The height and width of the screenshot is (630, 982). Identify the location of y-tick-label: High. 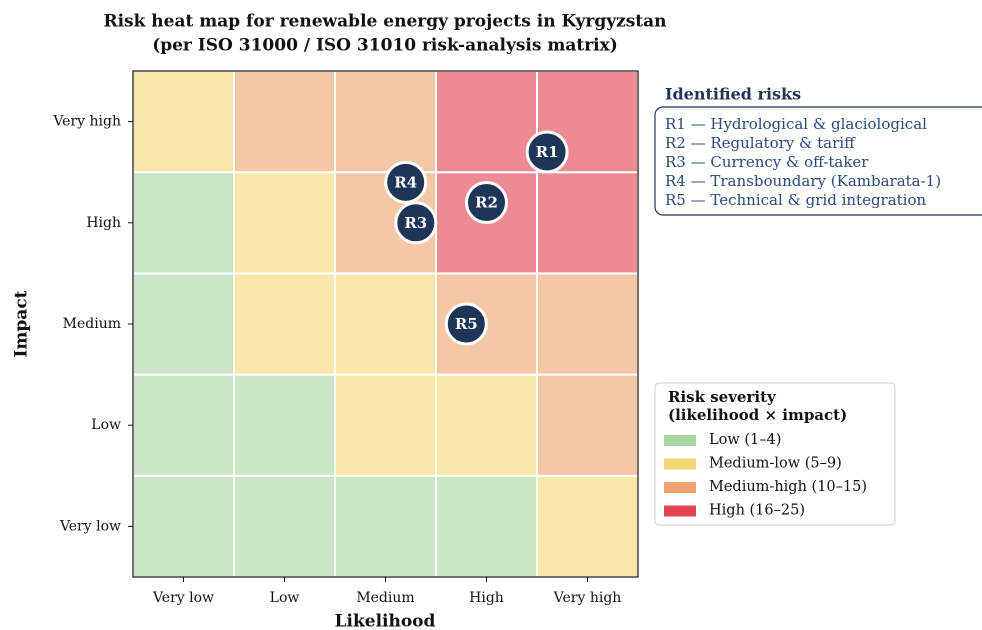
(103, 223).